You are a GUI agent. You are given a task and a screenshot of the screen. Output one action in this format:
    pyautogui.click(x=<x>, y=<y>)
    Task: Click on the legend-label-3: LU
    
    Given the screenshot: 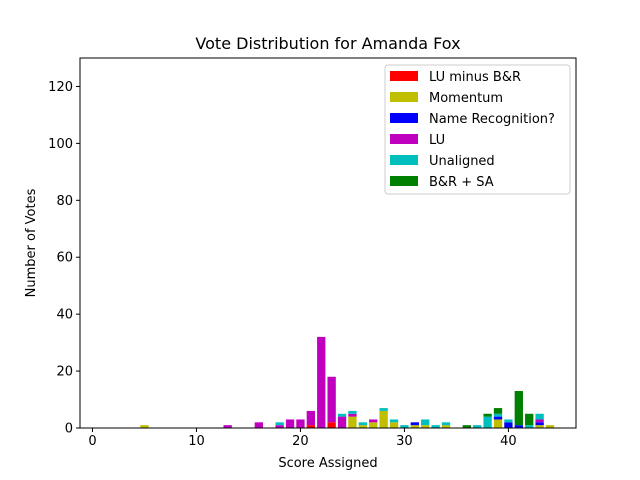 What is the action you would take?
    pyautogui.click(x=437, y=140)
    